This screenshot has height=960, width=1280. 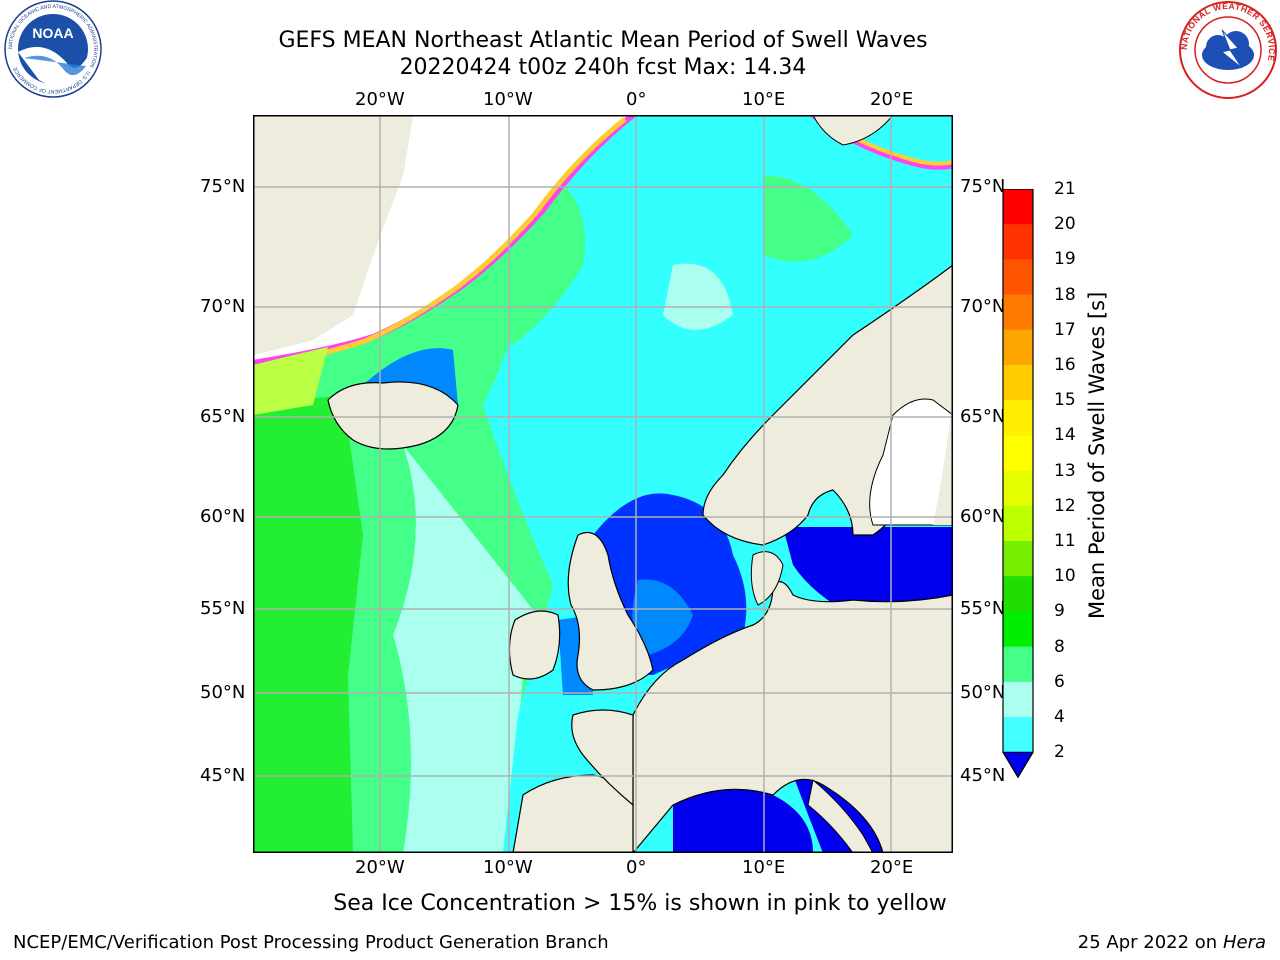 What do you see at coordinates (223, 516) in the screenshot?
I see `lat-label-left-60n: 60°N` at bounding box center [223, 516].